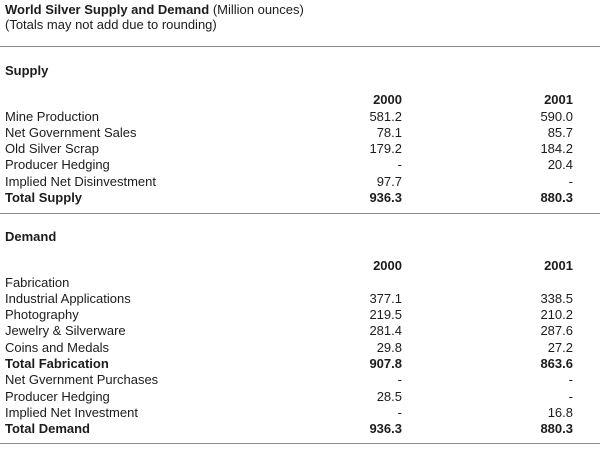 The image size is (600, 454). I want to click on row-label: Jewelry & Silverware, so click(65, 330).